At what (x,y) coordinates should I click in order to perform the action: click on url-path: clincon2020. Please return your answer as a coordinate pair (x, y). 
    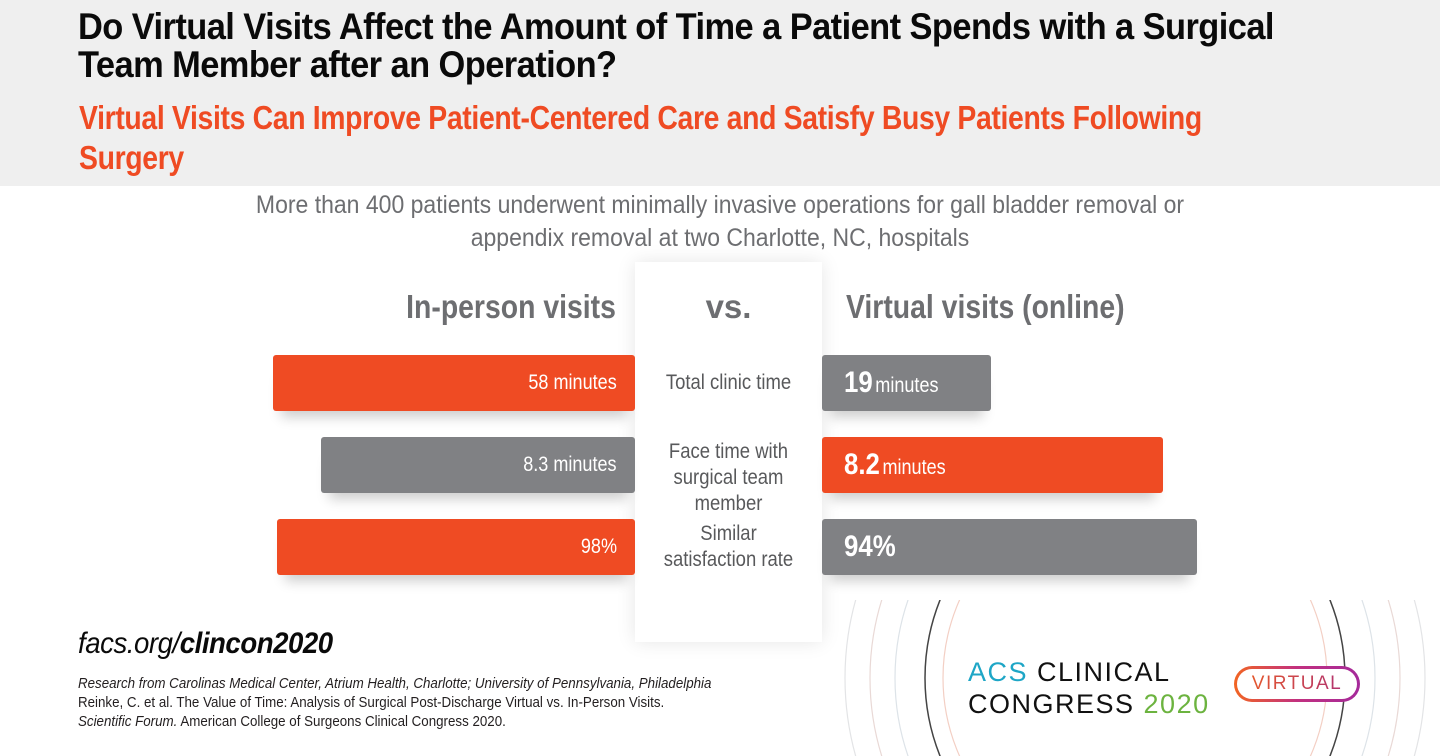
    Looking at the image, I should click on (256, 643).